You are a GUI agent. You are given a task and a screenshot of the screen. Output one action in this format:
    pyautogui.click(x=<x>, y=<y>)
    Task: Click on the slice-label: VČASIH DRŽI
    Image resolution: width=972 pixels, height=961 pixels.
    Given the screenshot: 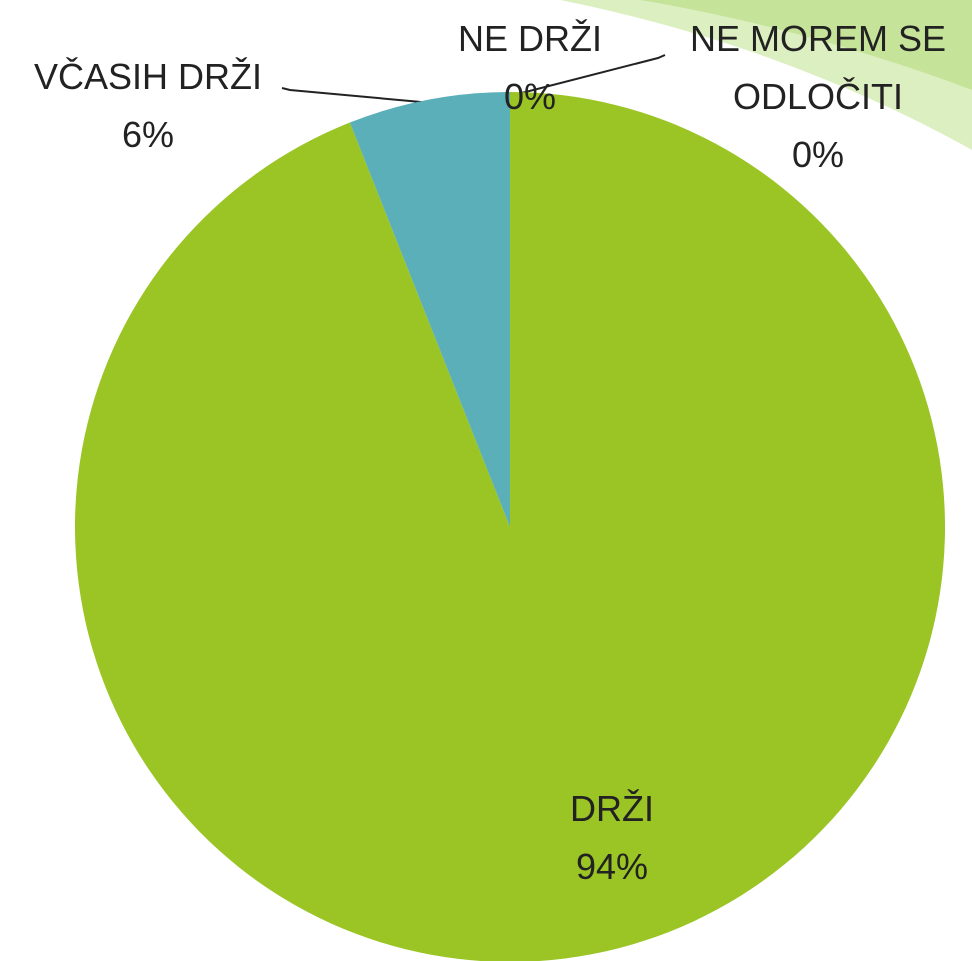 What is the action you would take?
    pyautogui.click(x=148, y=76)
    